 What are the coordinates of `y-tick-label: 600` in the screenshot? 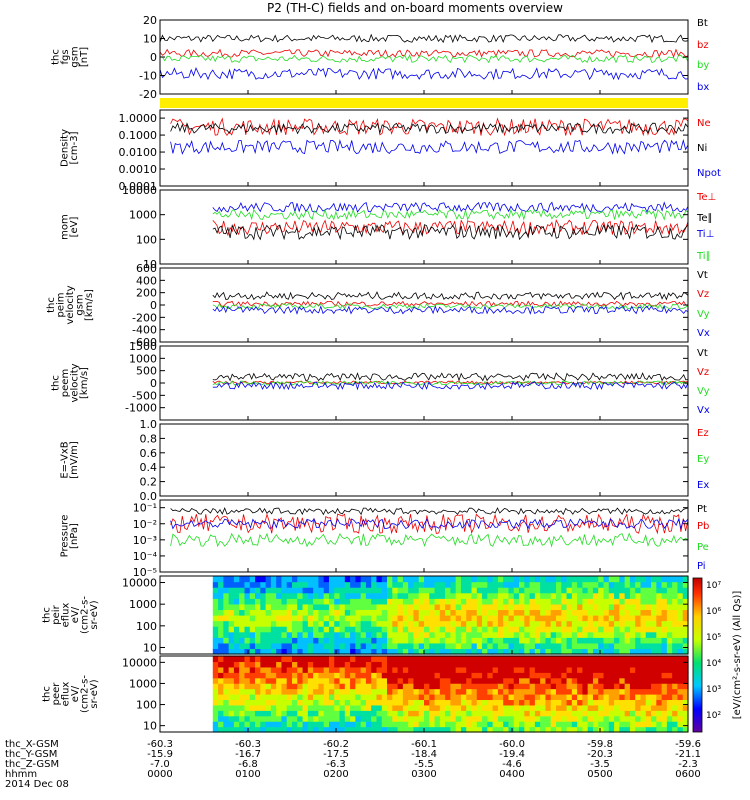 It's located at (146, 268).